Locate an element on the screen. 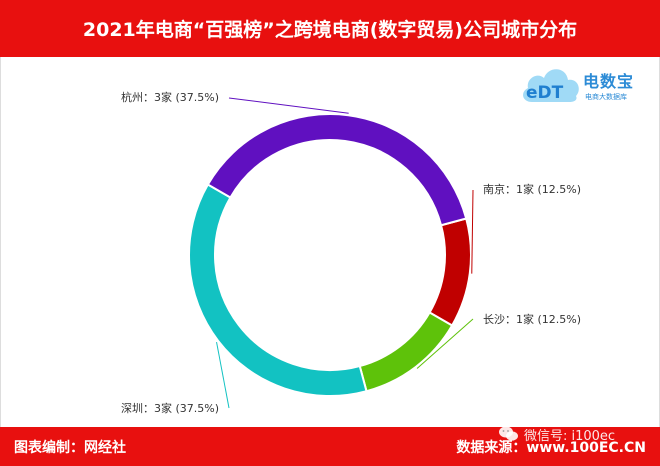 The image size is (660, 466). wechat-id: 微信号: i100ec is located at coordinates (570, 436).